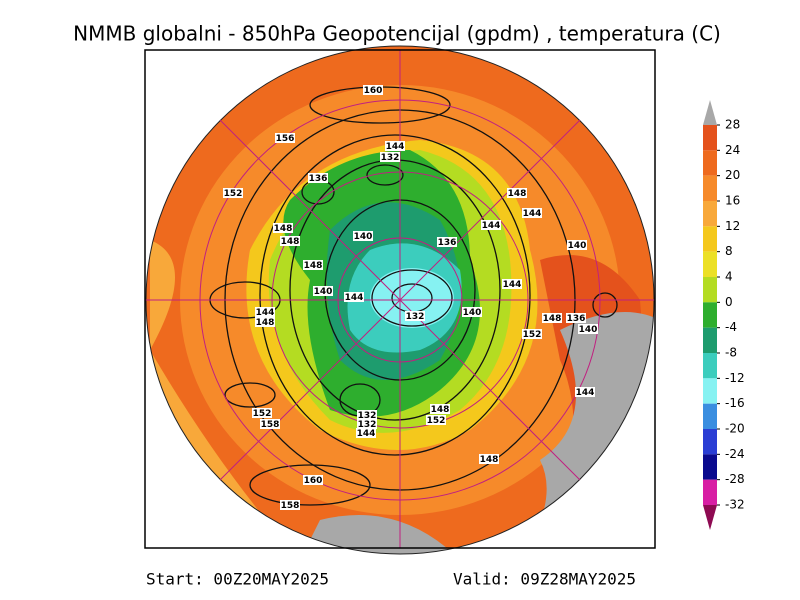 This screenshot has height=600, width=800. I want to click on colorbar-tick-label: 12, so click(732, 226).